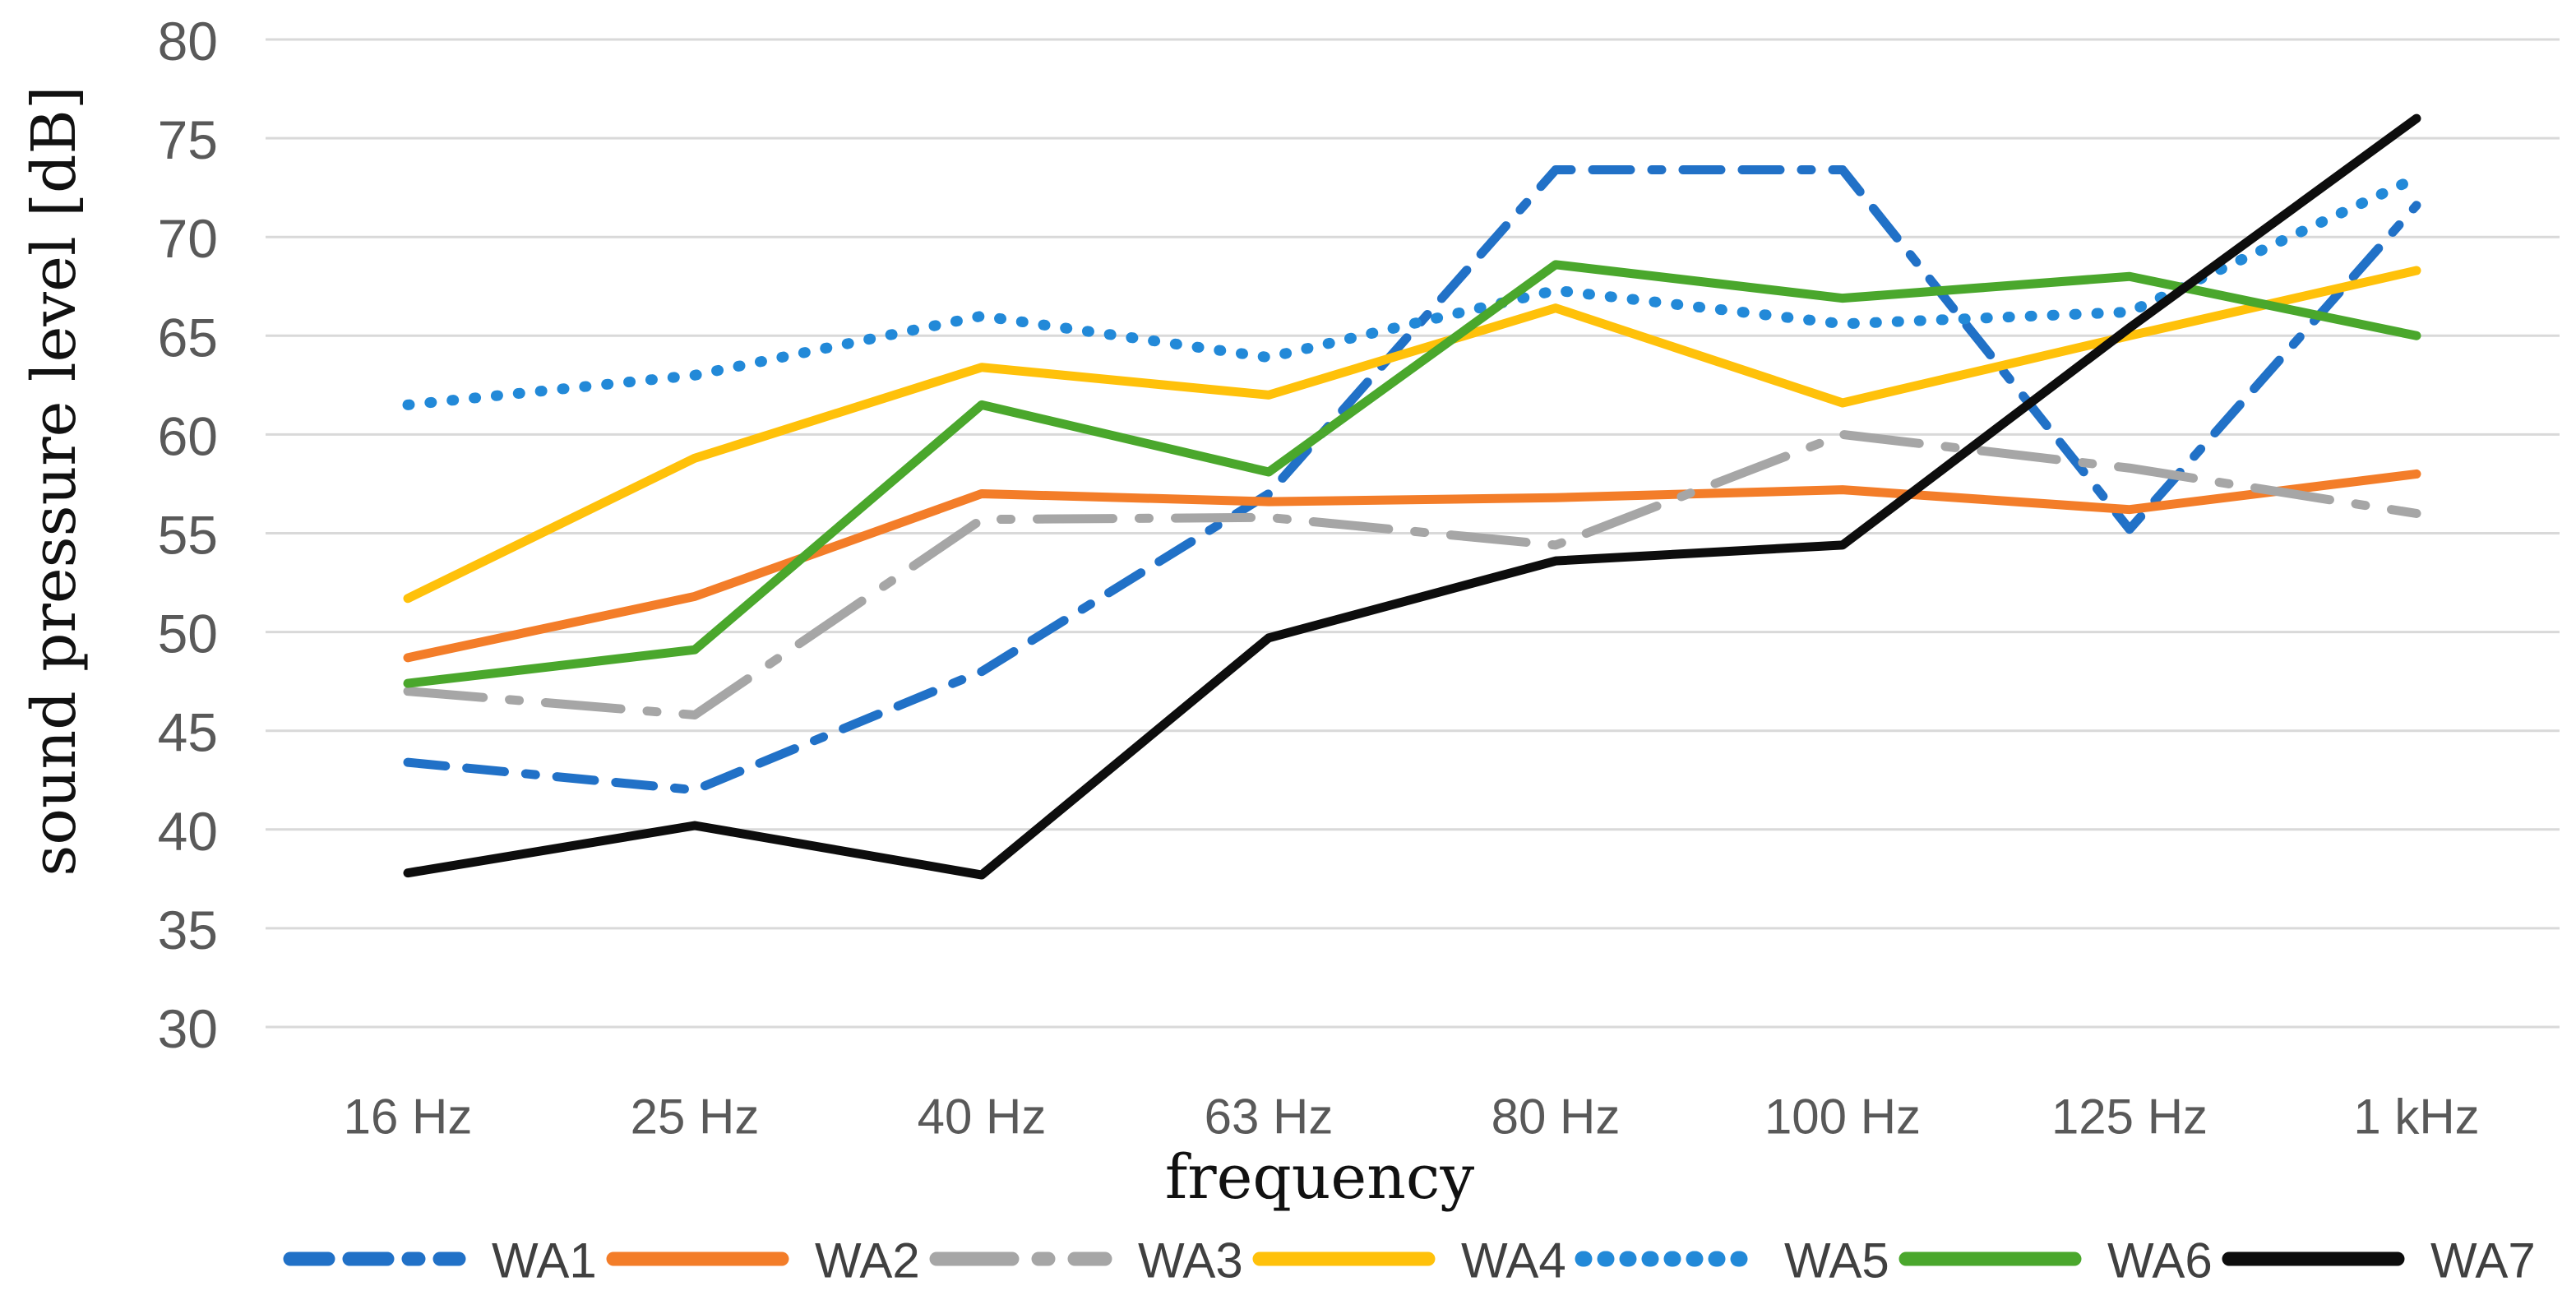 The image size is (2576, 1300). Describe the element at coordinates (188, 831) in the screenshot. I see `y-tick-label: 40` at that location.